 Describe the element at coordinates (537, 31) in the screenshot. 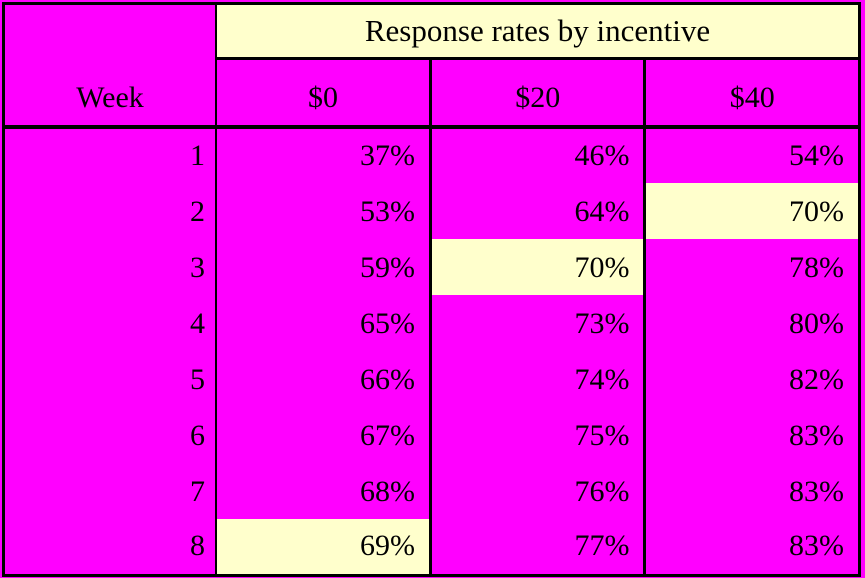

I see `table-title: Response rates by incentive` at that location.